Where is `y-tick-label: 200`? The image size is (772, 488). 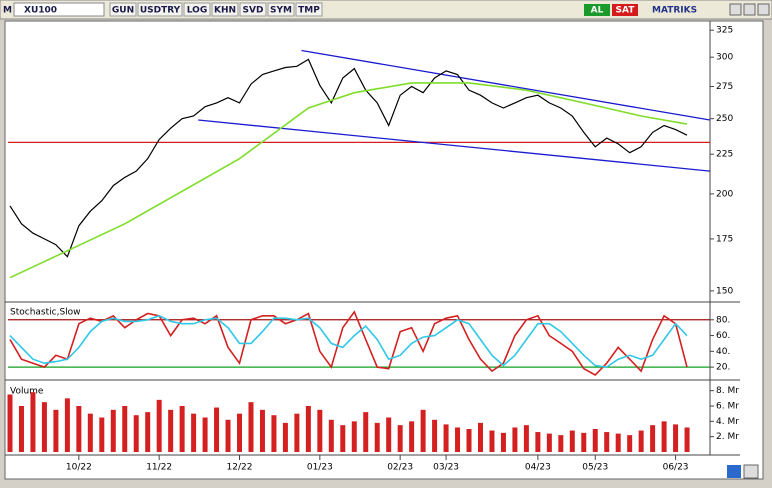
y-tick-label: 200 is located at coordinates (724, 194).